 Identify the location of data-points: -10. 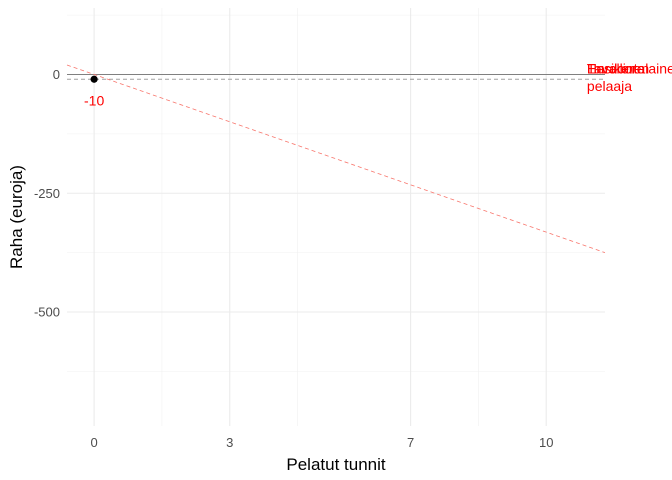
(94, 91).